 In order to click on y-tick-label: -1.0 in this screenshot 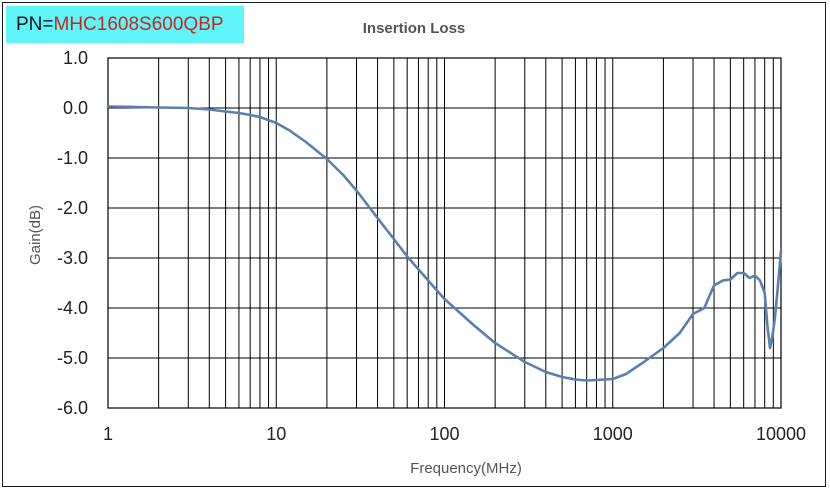, I will do `click(72, 158)`.